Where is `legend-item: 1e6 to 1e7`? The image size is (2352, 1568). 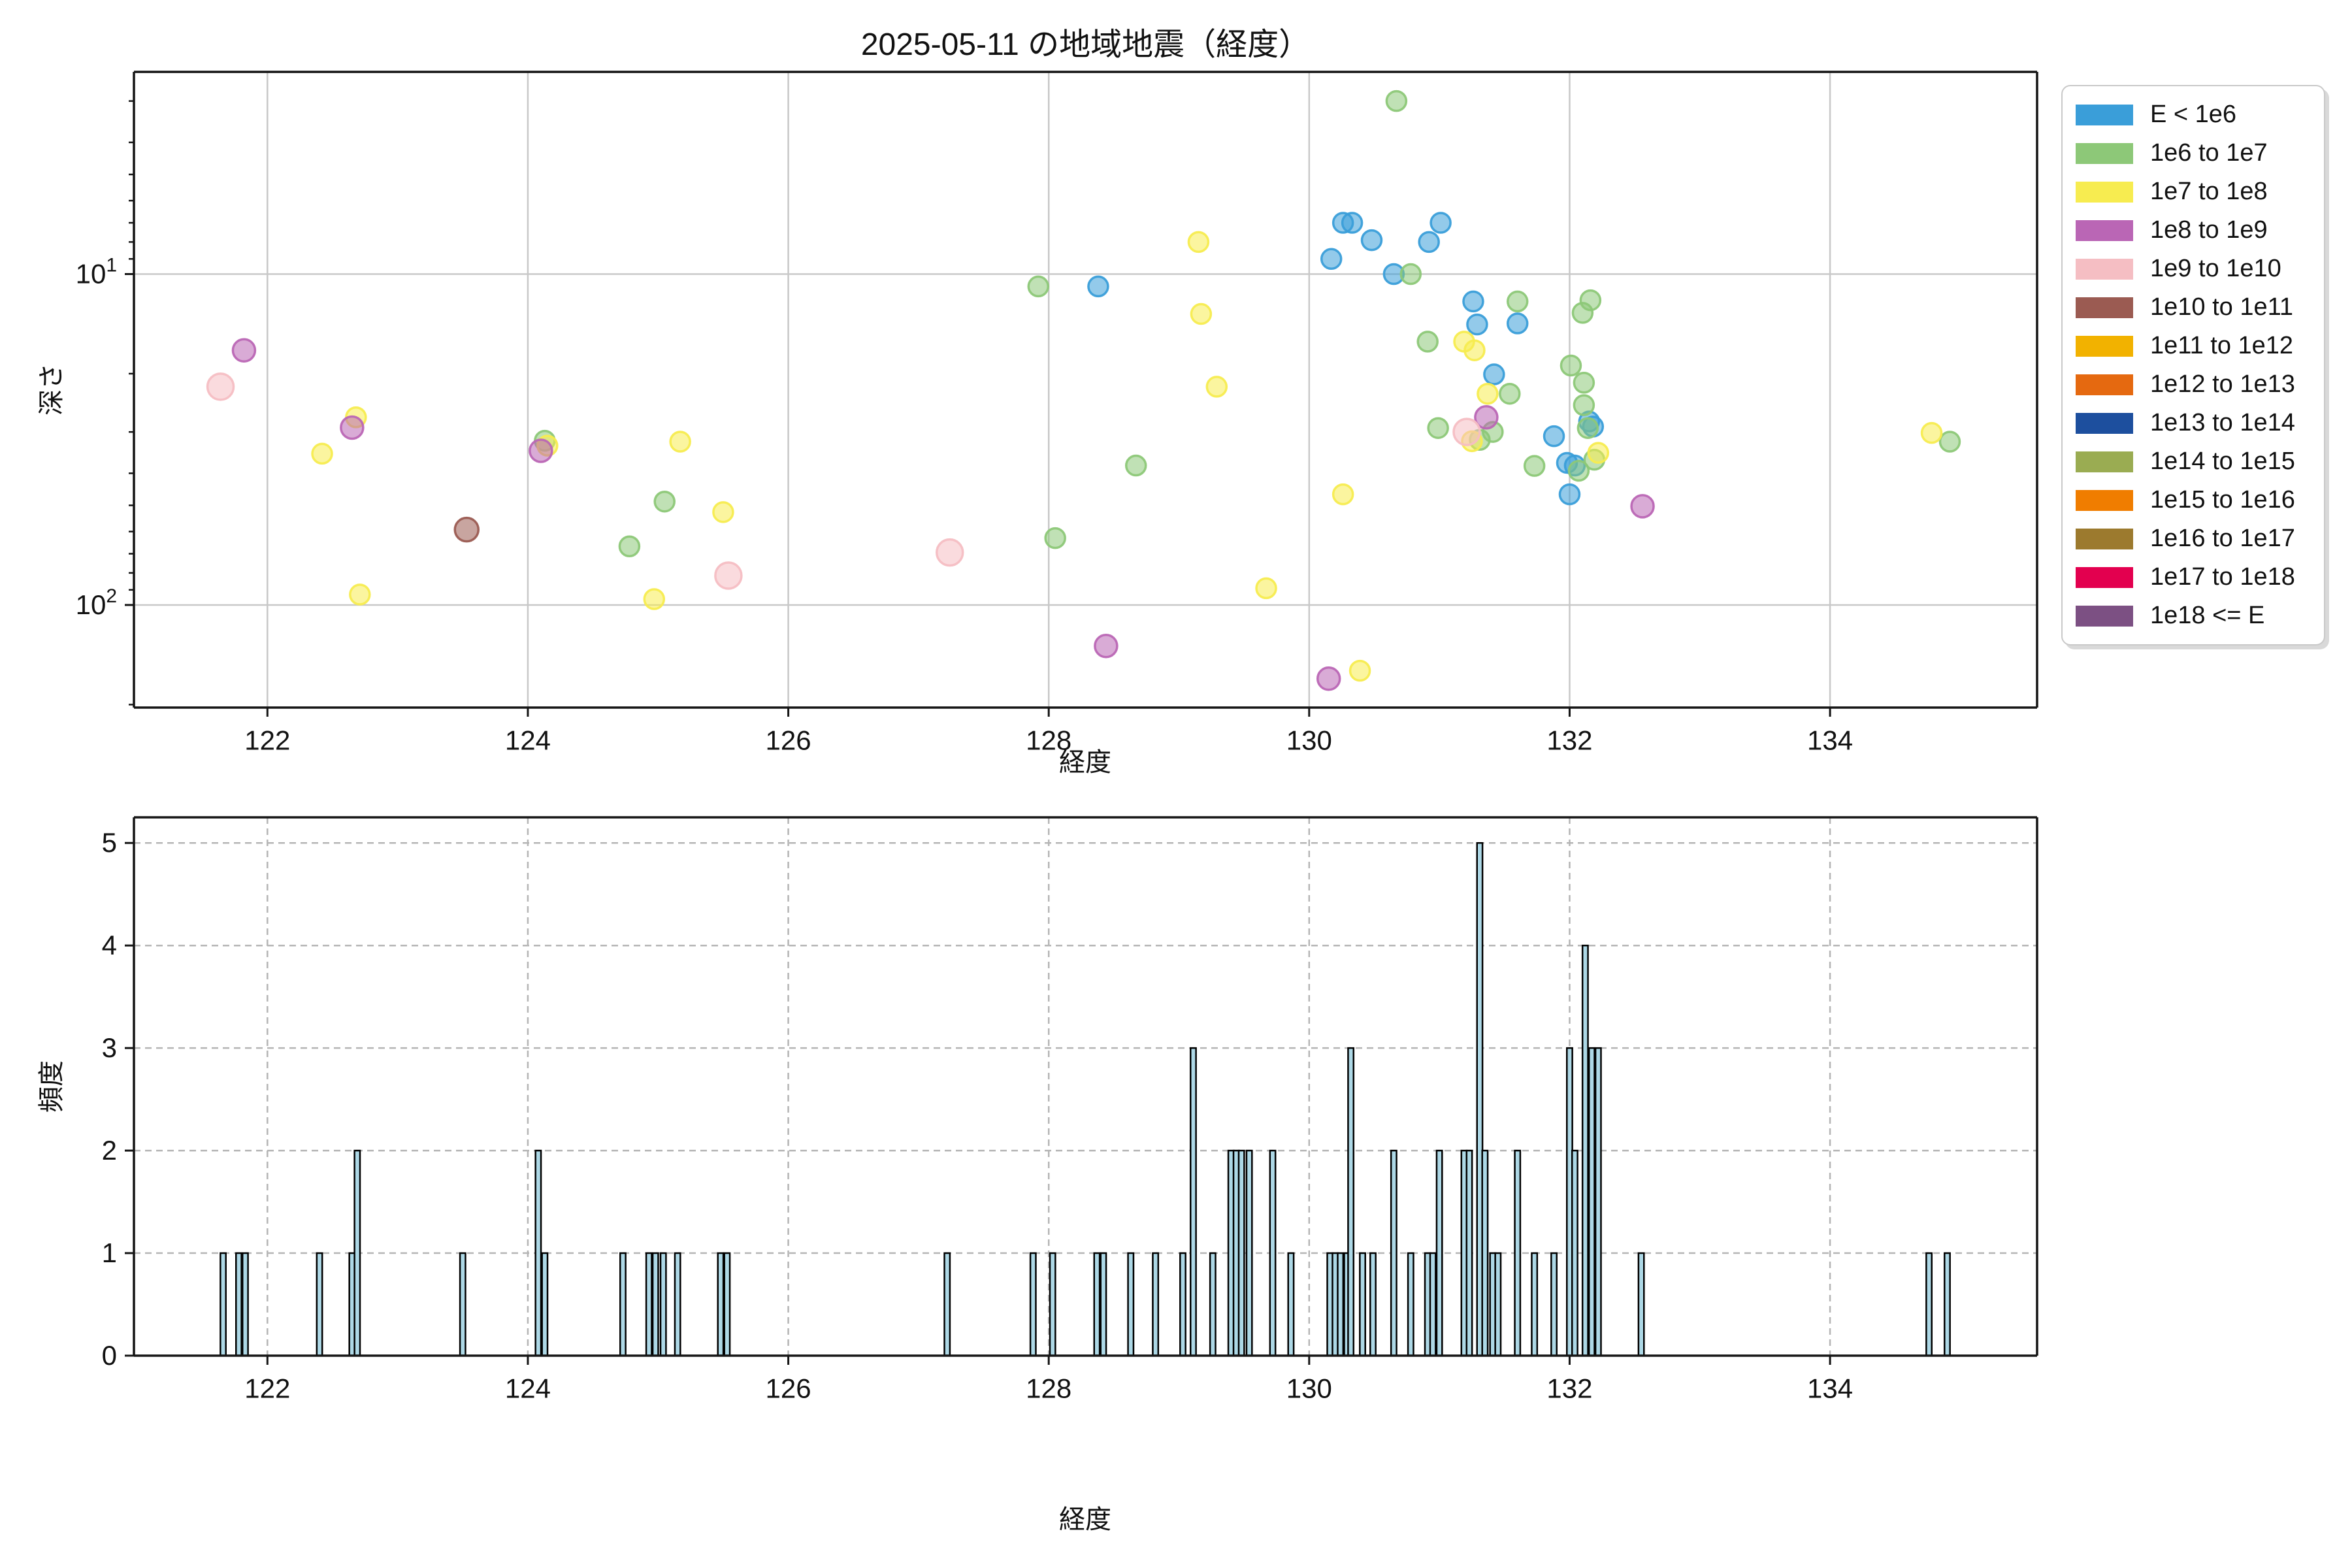 legend-item: 1e6 to 1e7 is located at coordinates (2193, 153).